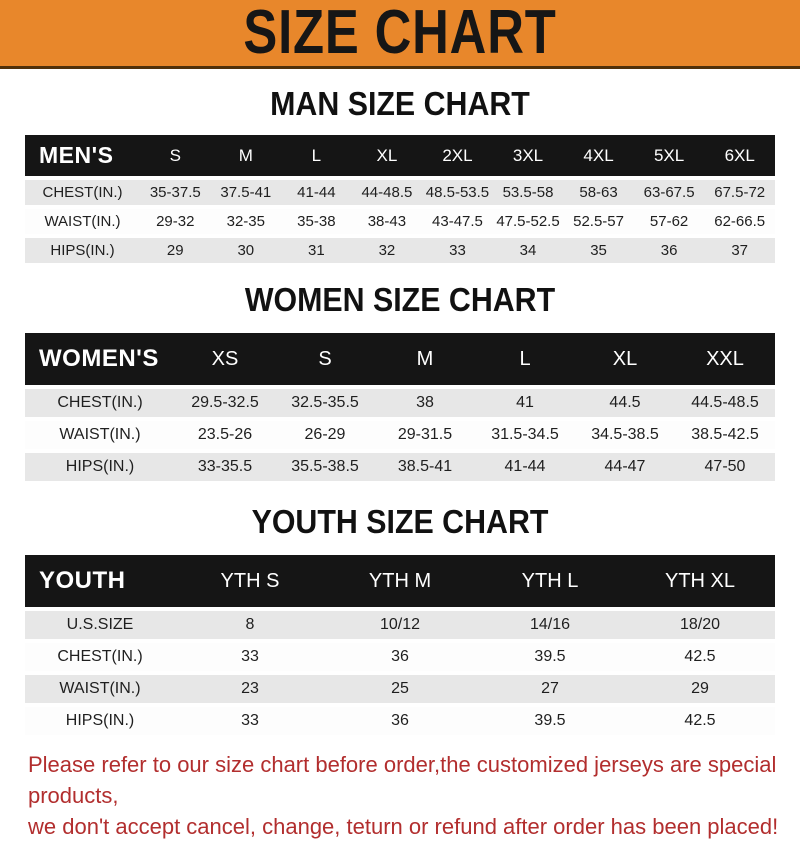  I want to click on table-row: CHEST(IN.) 33 36 39.5 42.5, so click(400, 657).